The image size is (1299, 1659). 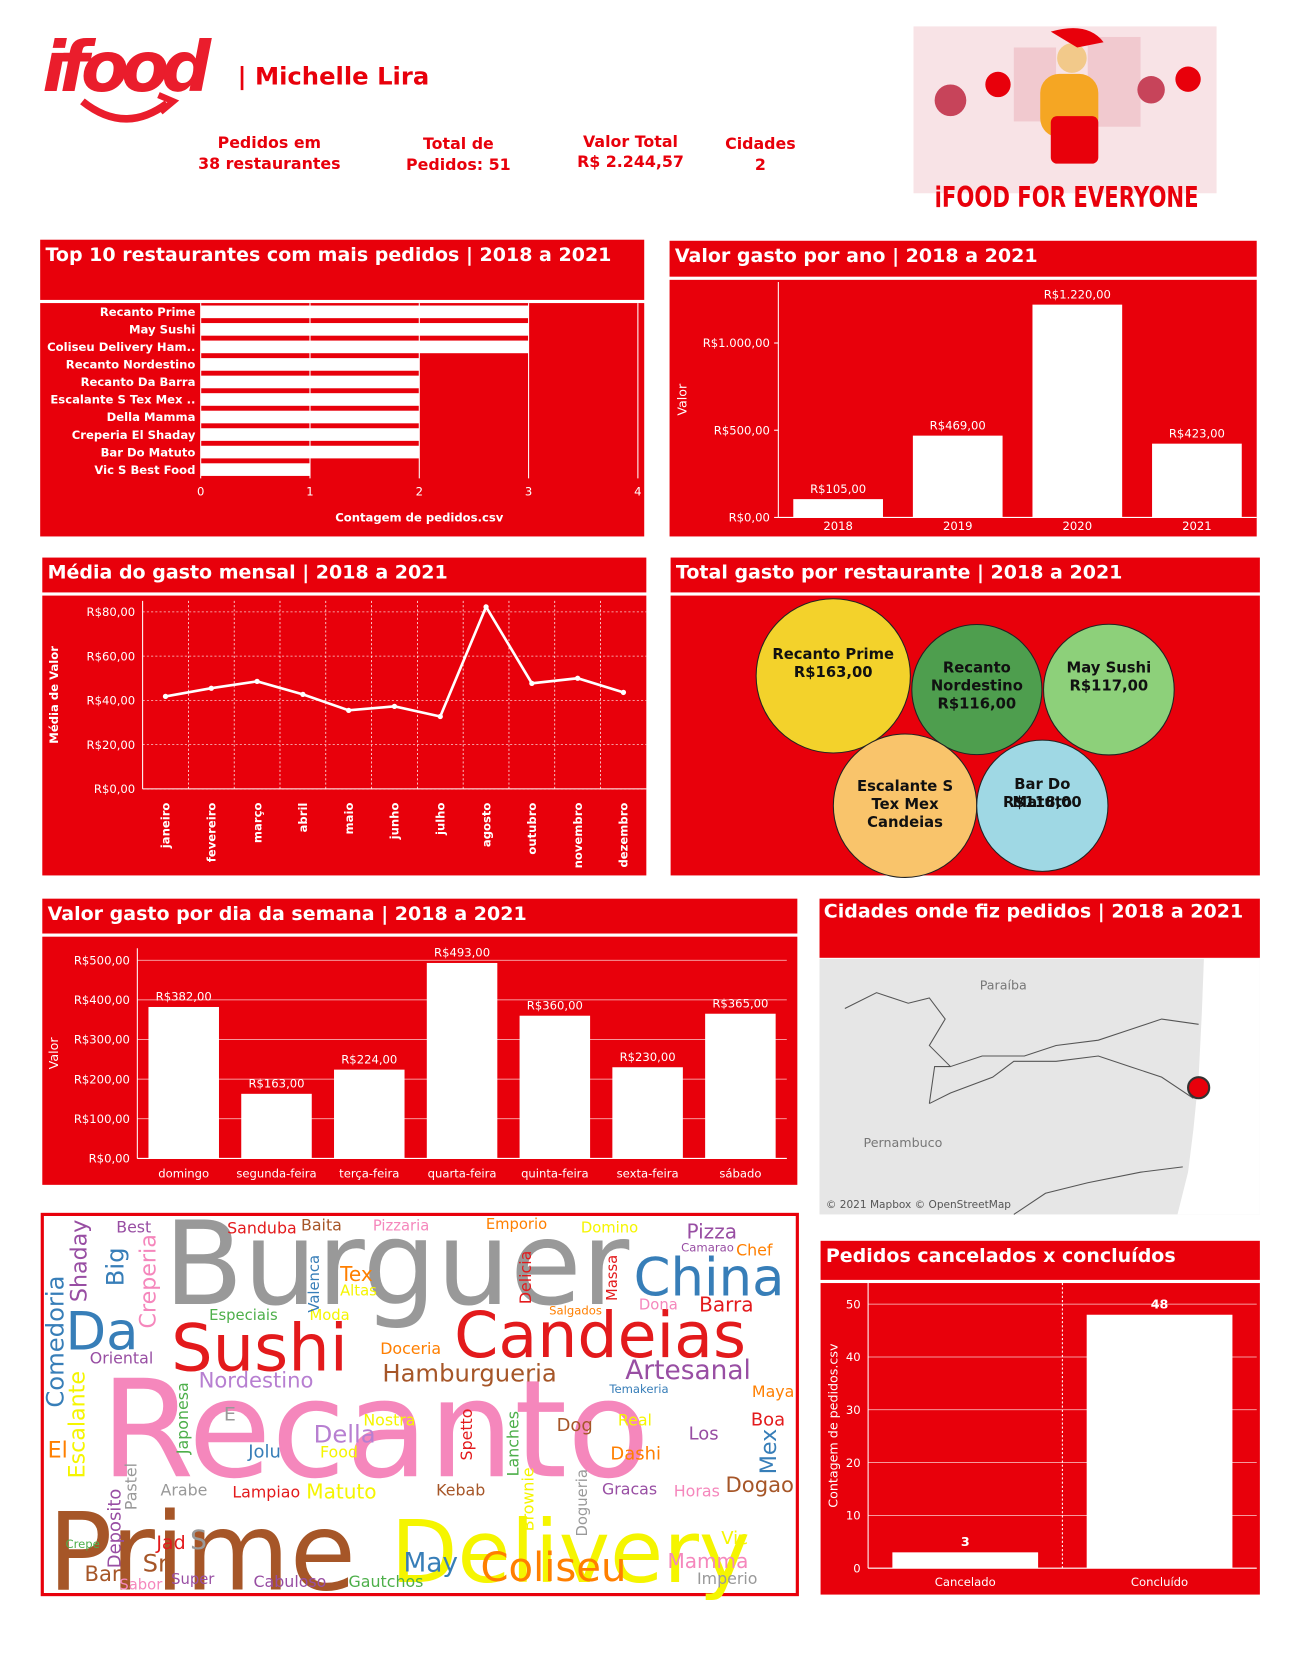 What do you see at coordinates (918, 1205) in the screenshot?
I see `map-attribution: © 2021 Mapbox © OpenStreetMap` at bounding box center [918, 1205].